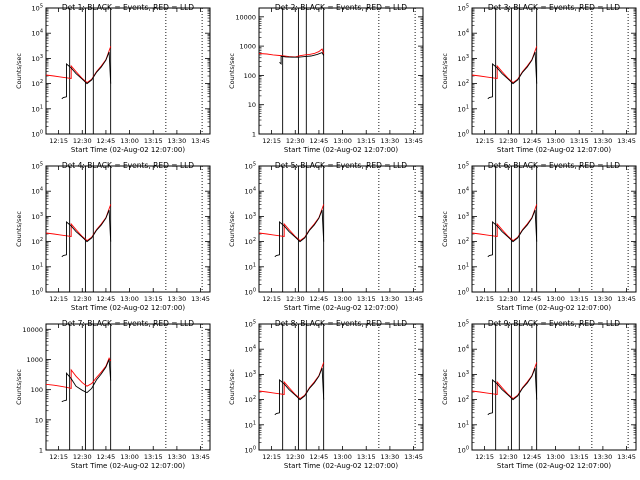  What do you see at coordinates (128, 7) in the screenshot?
I see `plot-title: Det 1: BLACK = Events, RED = LLD` at bounding box center [128, 7].